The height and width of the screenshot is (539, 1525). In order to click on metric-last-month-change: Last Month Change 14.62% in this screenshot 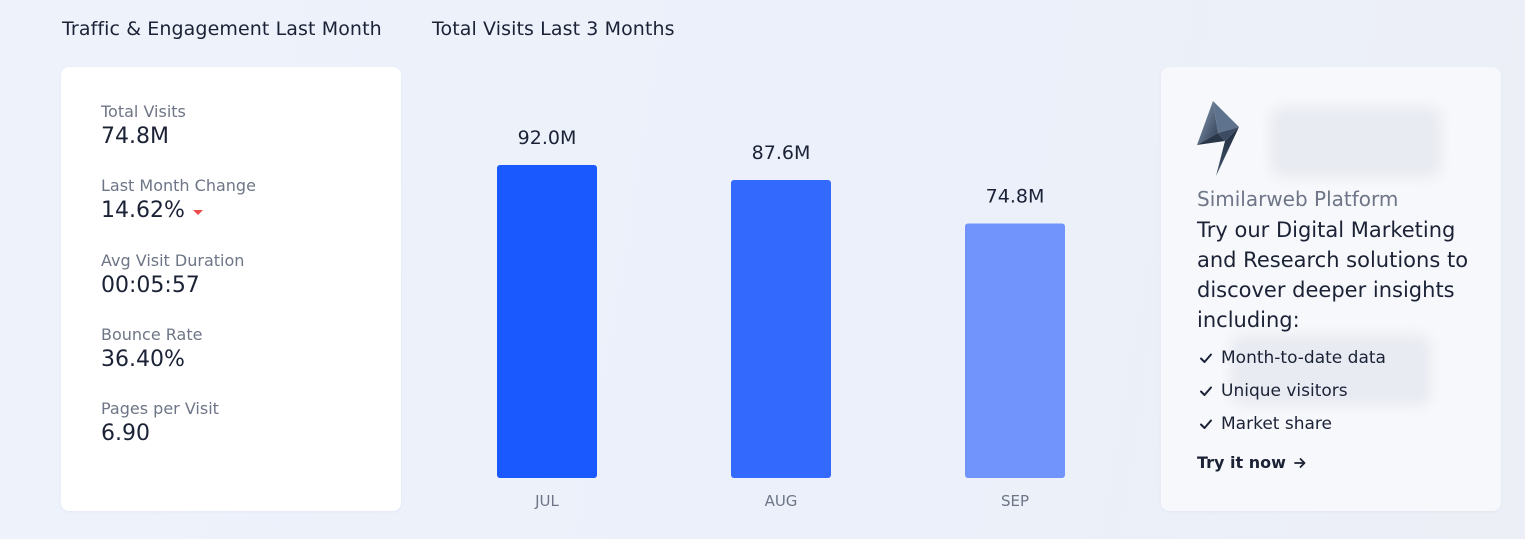, I will do `click(178, 201)`.